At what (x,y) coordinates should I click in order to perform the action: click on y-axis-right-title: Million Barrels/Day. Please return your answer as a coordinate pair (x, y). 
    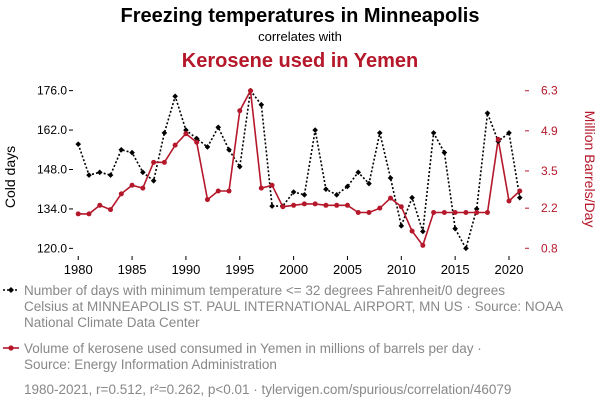
    Looking at the image, I should click on (590, 169).